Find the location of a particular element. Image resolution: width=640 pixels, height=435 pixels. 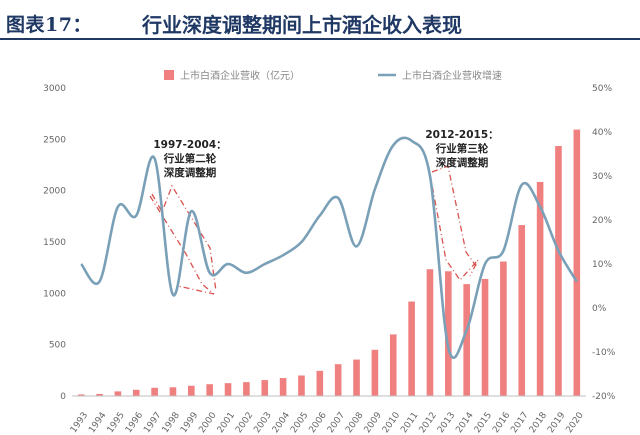

x-tick-label: 2016 is located at coordinates (501, 422).